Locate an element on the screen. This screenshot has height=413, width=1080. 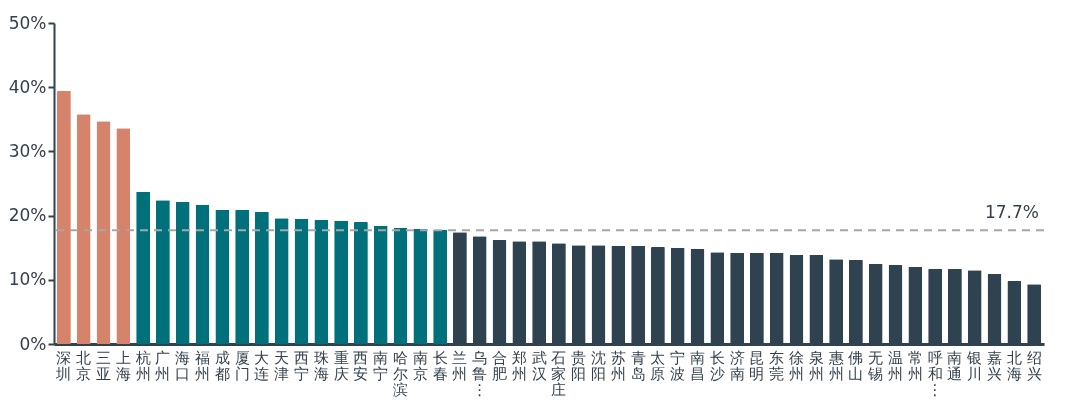
x-tick-label: 贵阳 is located at coordinates (579, 365).